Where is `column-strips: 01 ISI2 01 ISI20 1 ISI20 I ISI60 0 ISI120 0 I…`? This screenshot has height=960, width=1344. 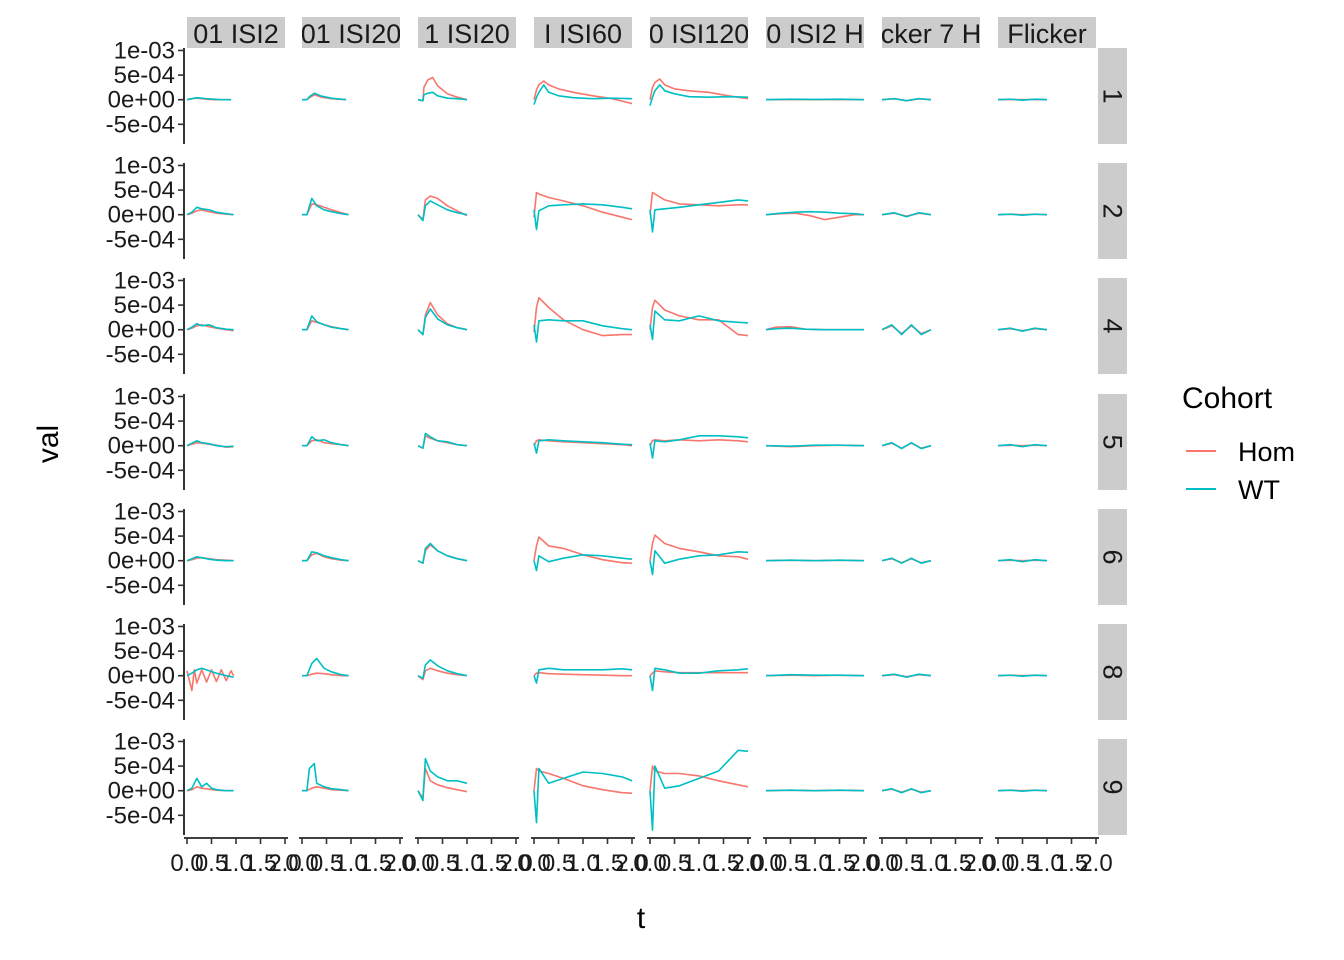
column-strips: 01 ISI2 01 ISI20 1 ISI20 I ISI60 0 ISI120 0 I… is located at coordinates (641, 33).